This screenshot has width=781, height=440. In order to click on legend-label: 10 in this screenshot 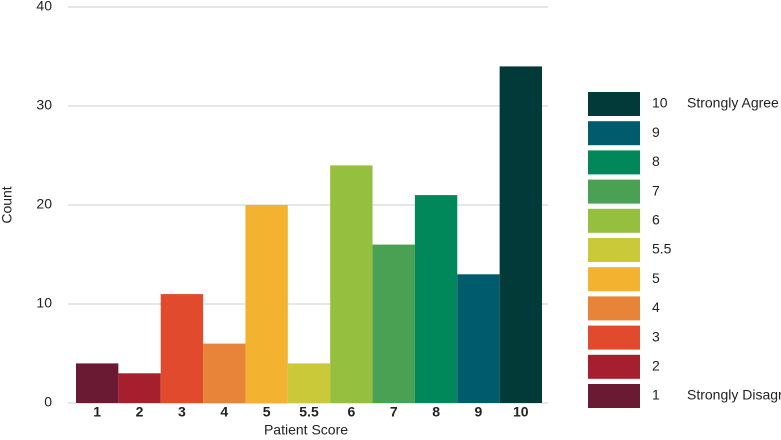, I will do `click(660, 103)`.